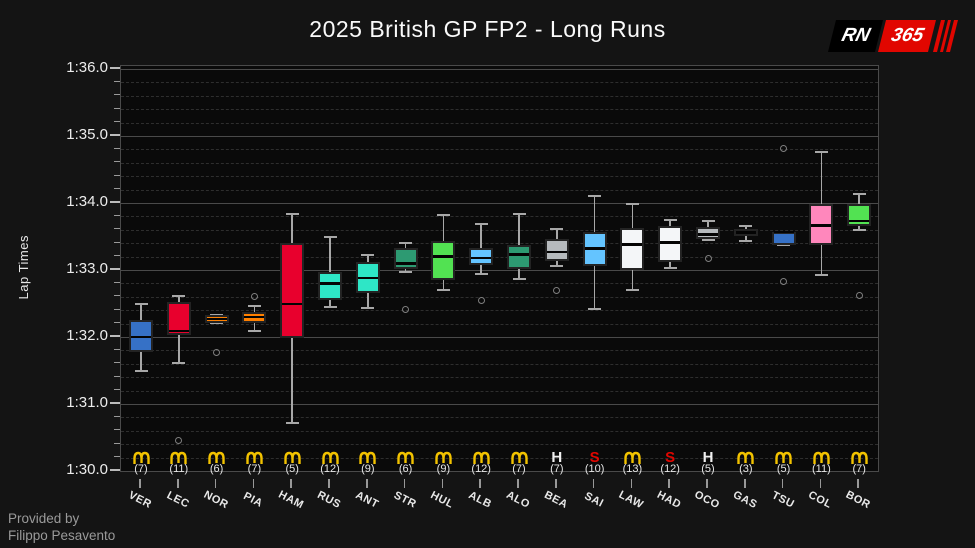 Image resolution: width=975 pixels, height=548 pixels. Describe the element at coordinates (292, 213) in the screenshot. I see `whisker-cap-ham` at that location.